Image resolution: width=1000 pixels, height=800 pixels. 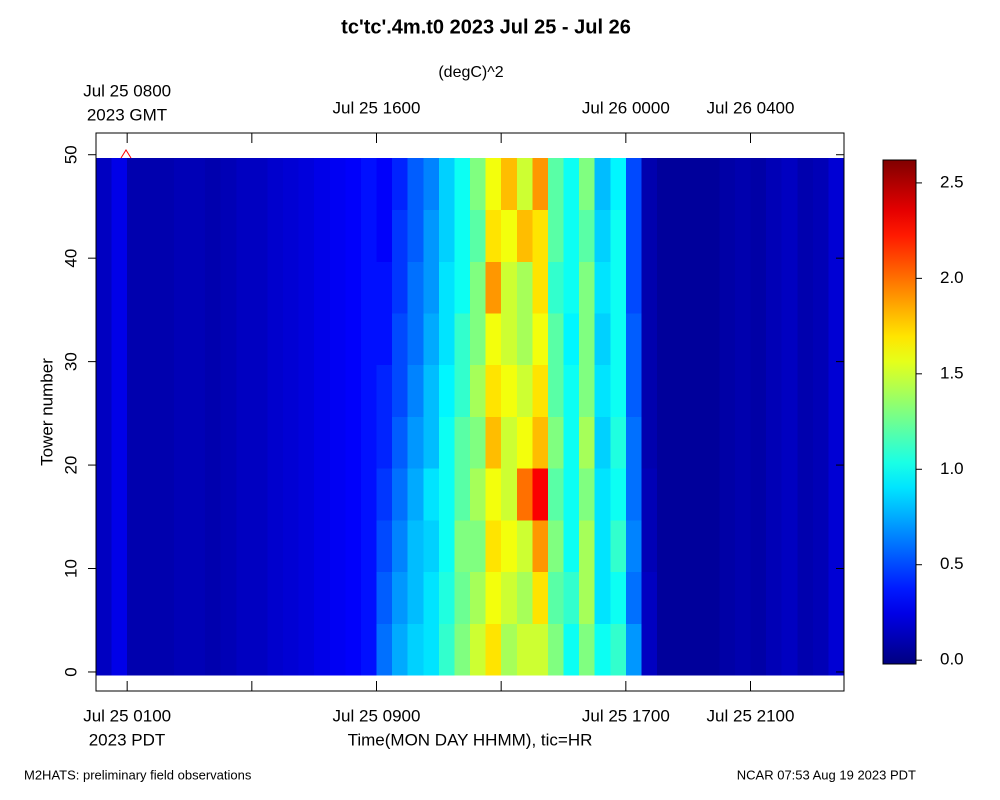 What do you see at coordinates (377, 107) in the screenshot?
I see `top-x-tick-label: Jul 25 1600` at bounding box center [377, 107].